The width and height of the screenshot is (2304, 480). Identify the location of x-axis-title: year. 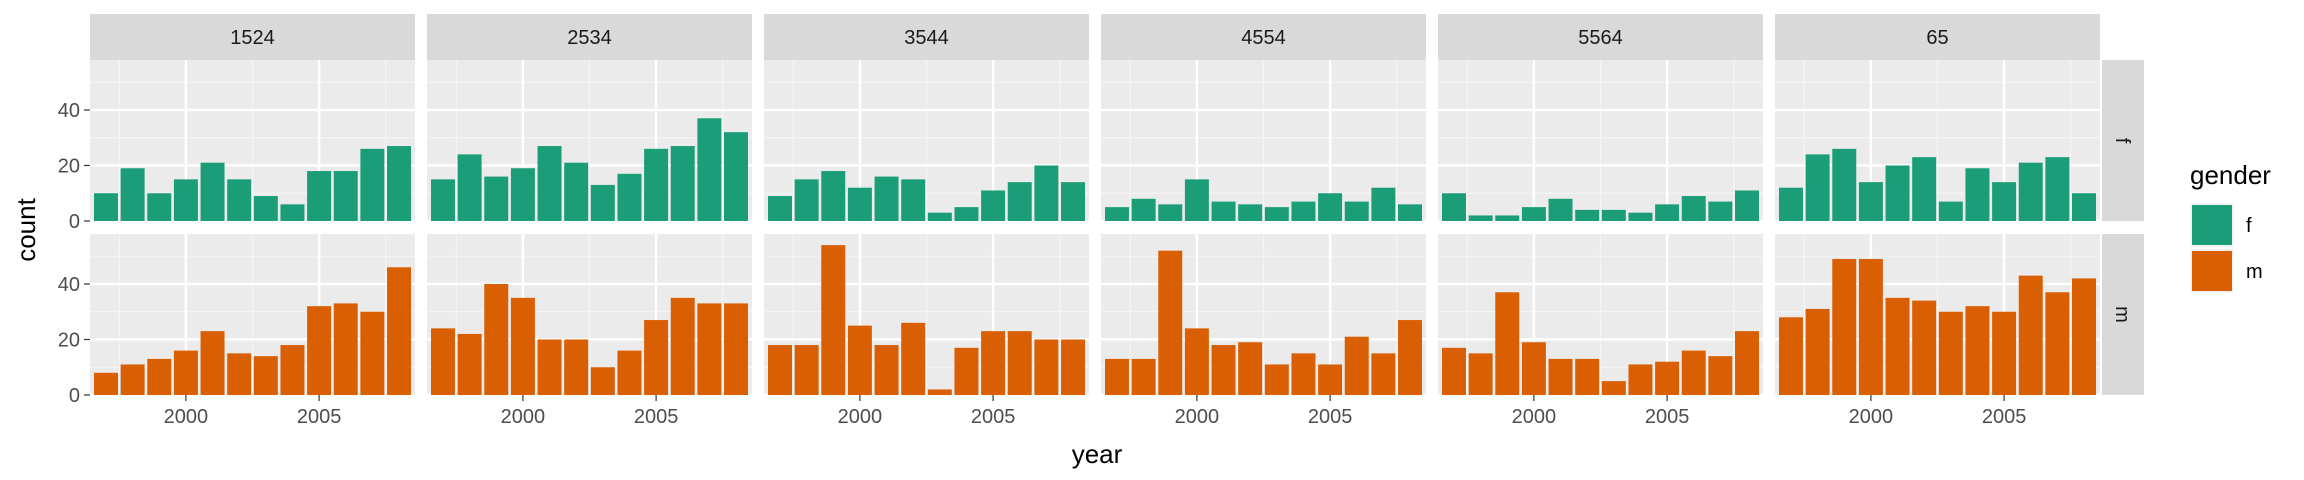
(1097, 454).